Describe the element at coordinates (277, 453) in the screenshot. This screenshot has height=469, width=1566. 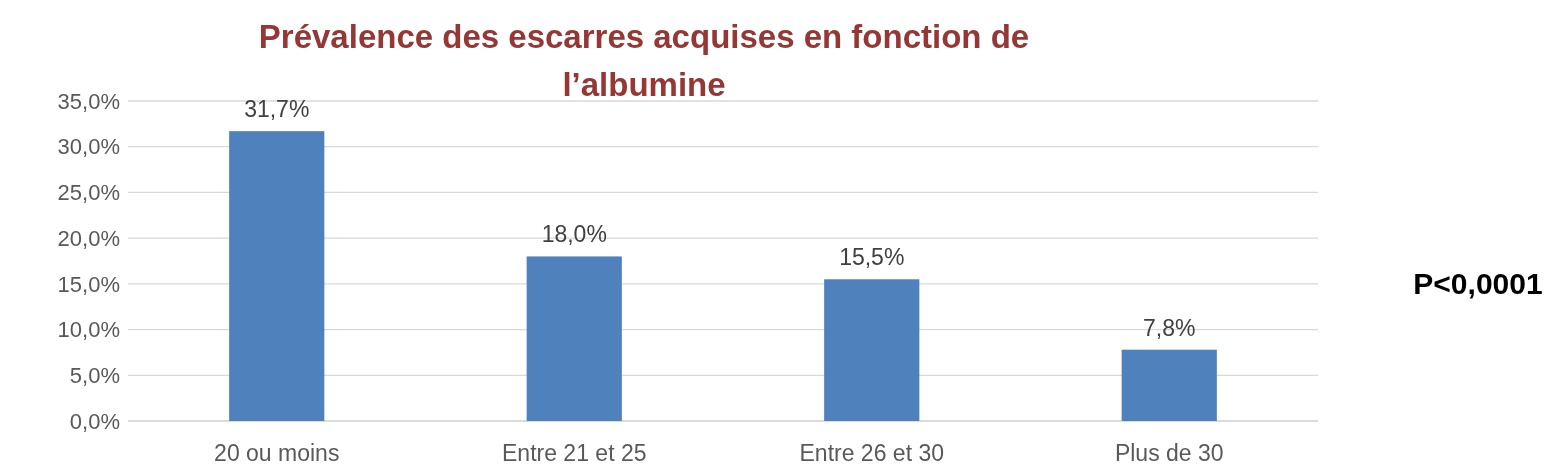
I see `x-tick-label: 20 ou moins` at that location.